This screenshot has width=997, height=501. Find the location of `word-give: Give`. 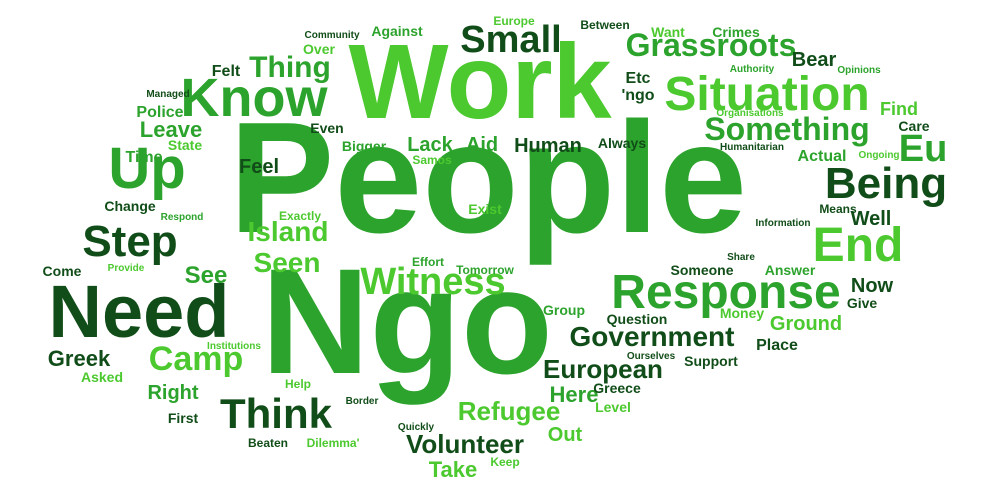

word-give: Give is located at coordinates (862, 303).